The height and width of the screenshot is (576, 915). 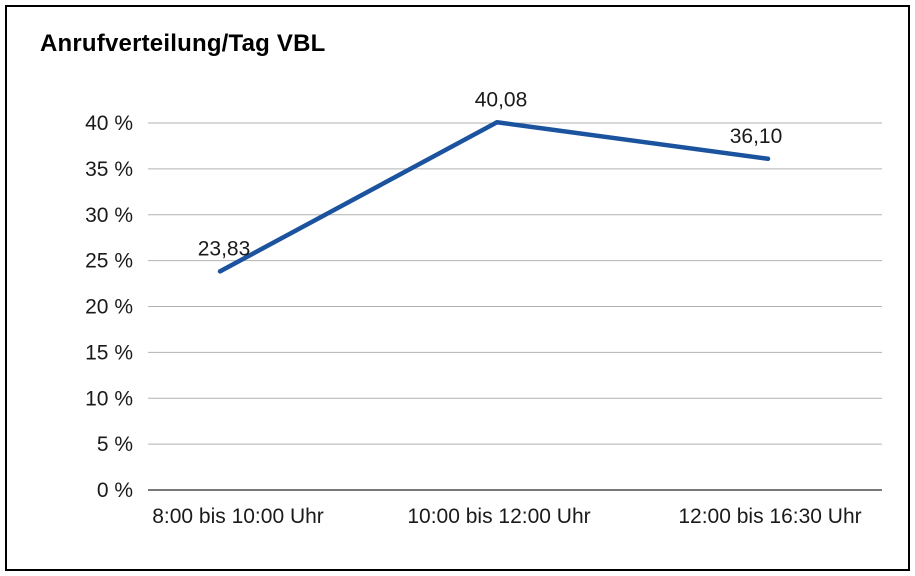 What do you see at coordinates (115, 490) in the screenshot?
I see `y-tick-label: 0 %` at bounding box center [115, 490].